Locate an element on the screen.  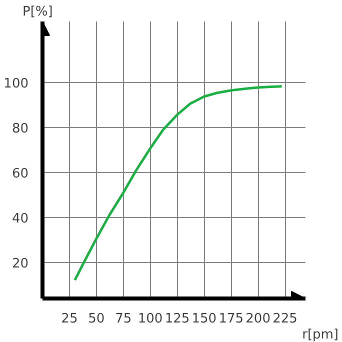
x-tick-label: 150 is located at coordinates (204, 319).